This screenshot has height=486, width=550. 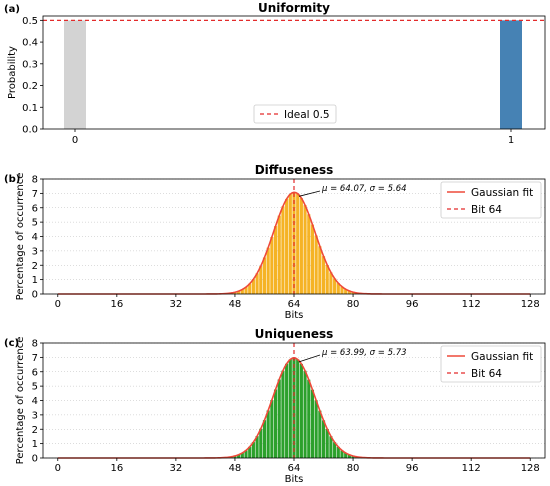 What do you see at coordinates (30, 43) in the screenshot?
I see `y-tick-label: 0.4` at bounding box center [30, 43].